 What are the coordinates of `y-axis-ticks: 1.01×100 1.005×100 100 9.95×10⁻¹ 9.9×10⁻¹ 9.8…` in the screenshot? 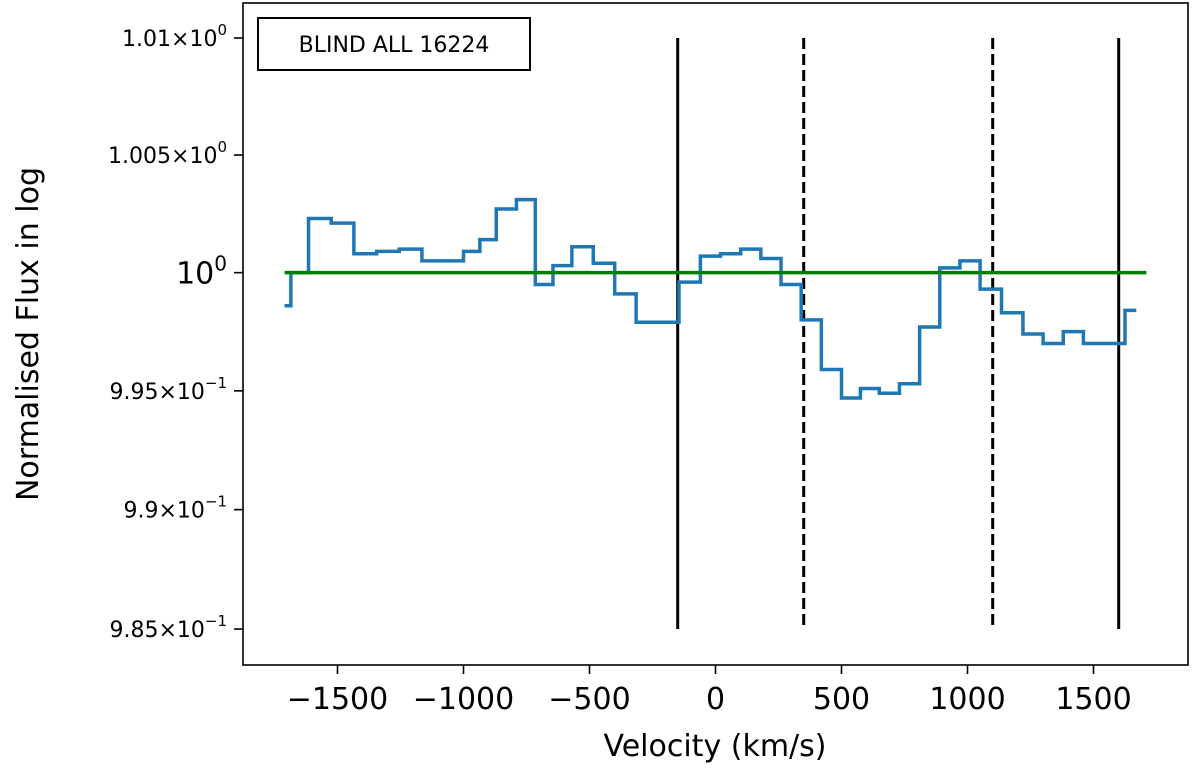 It's located at (175, 332).